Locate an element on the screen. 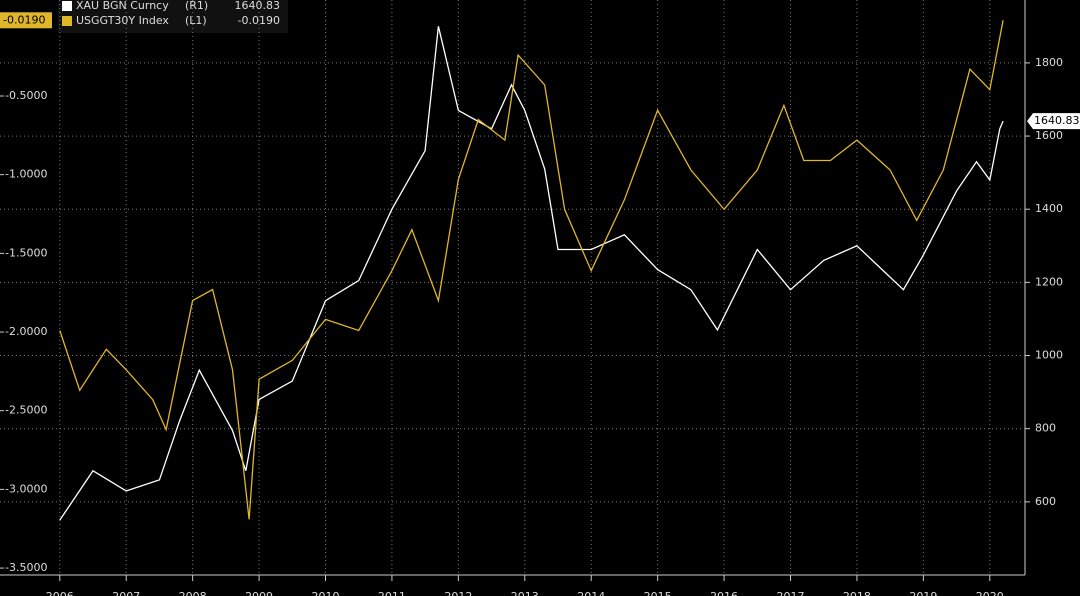  x-tick-label: 2017 is located at coordinates (791, 593).